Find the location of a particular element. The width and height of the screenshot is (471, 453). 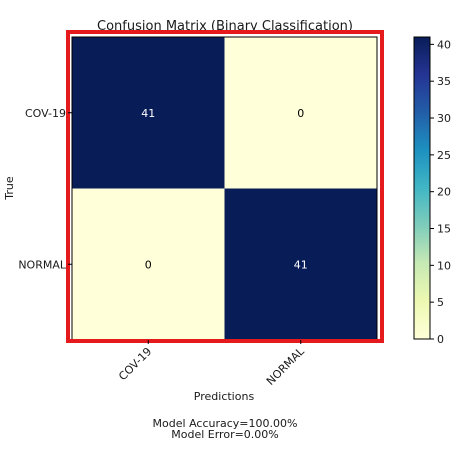

colorbar-tick-label: 25 is located at coordinates (444, 155).